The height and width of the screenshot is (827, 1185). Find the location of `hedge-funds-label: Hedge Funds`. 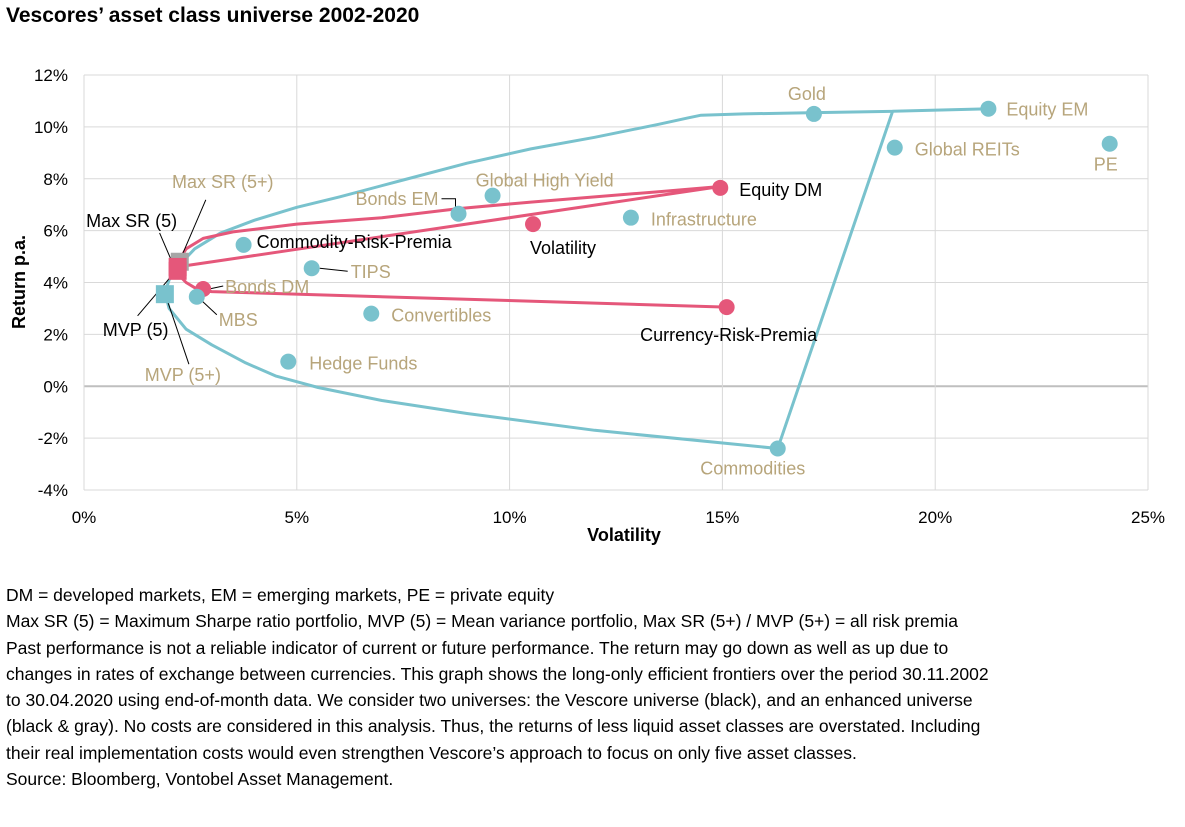

hedge-funds-label: Hedge Funds is located at coordinates (363, 364).